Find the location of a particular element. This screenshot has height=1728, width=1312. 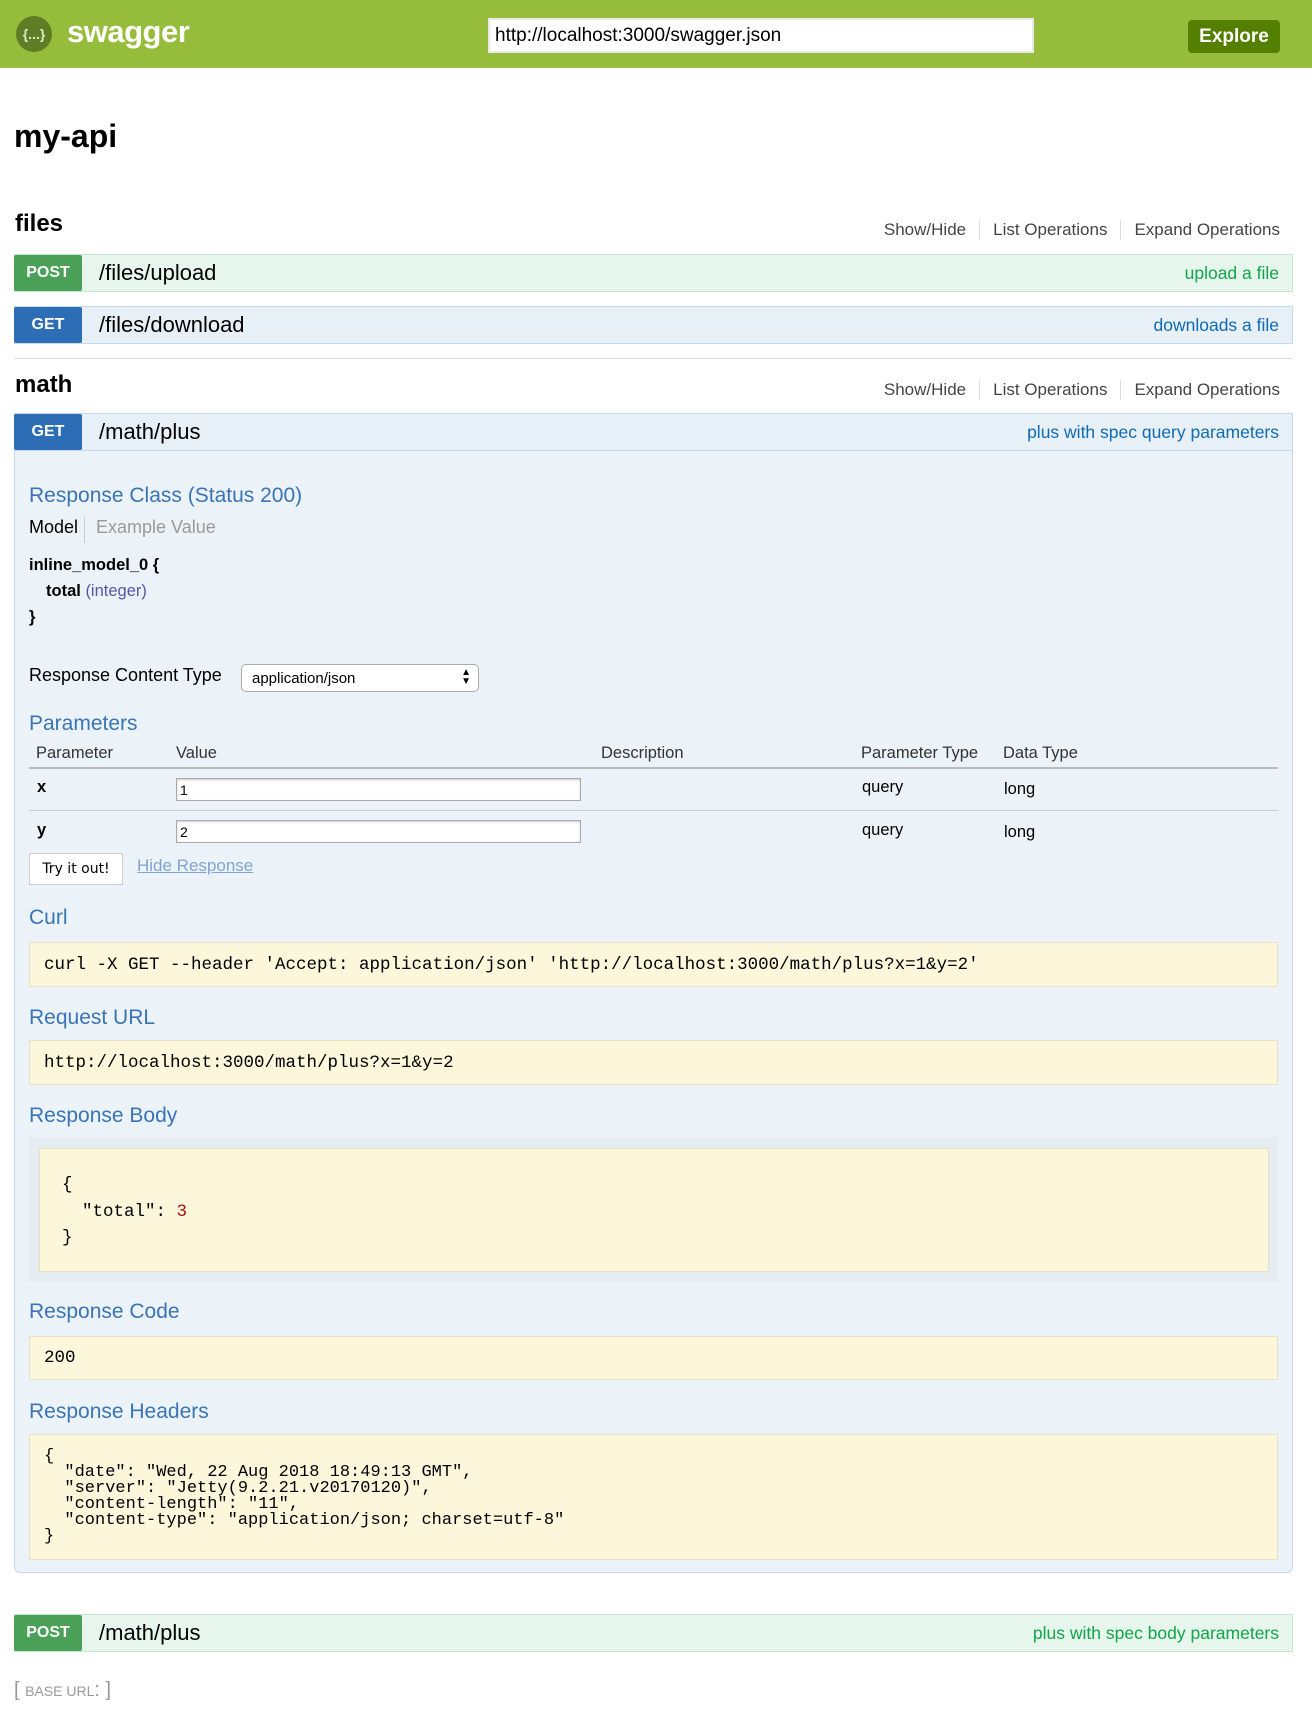

operation-summary: upload a file is located at coordinates (1231, 272).